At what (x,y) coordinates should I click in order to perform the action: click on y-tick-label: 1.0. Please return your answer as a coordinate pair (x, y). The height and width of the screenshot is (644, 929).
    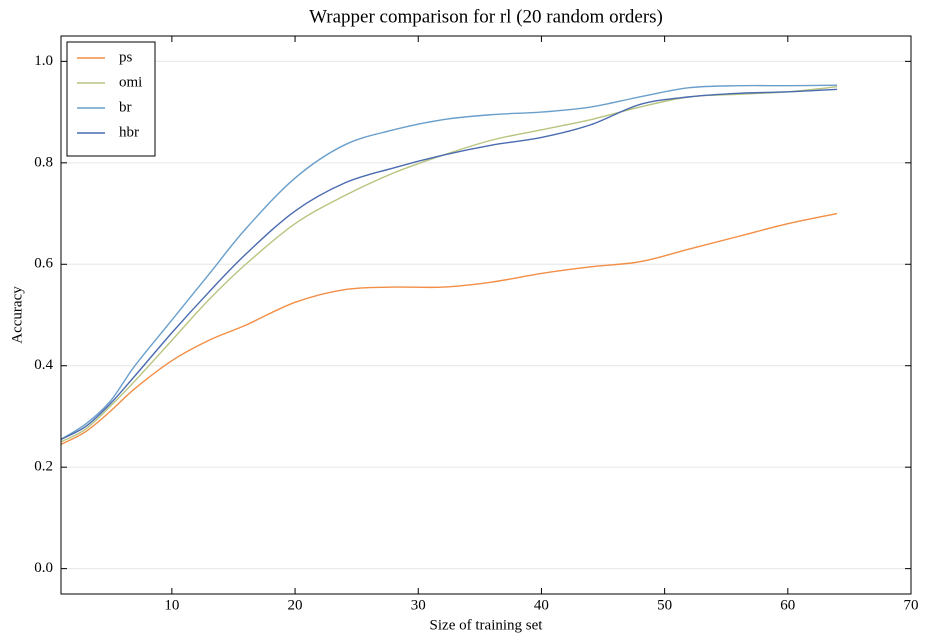
    Looking at the image, I should click on (43, 61).